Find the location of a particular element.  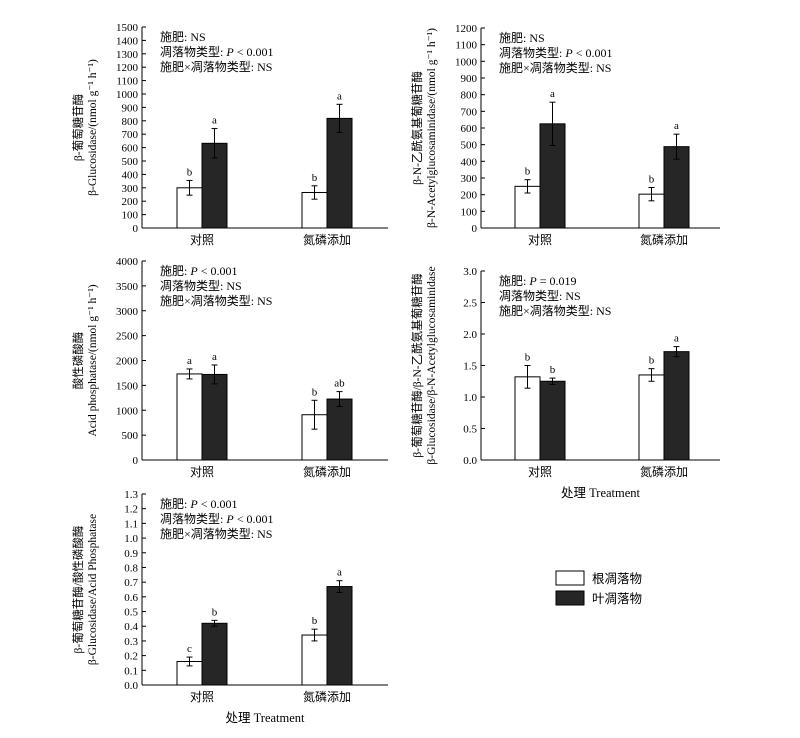

y-axis-label-cn: β-葡萄糖苷酶/酸性磷酸酶 is located at coordinates (78, 590).